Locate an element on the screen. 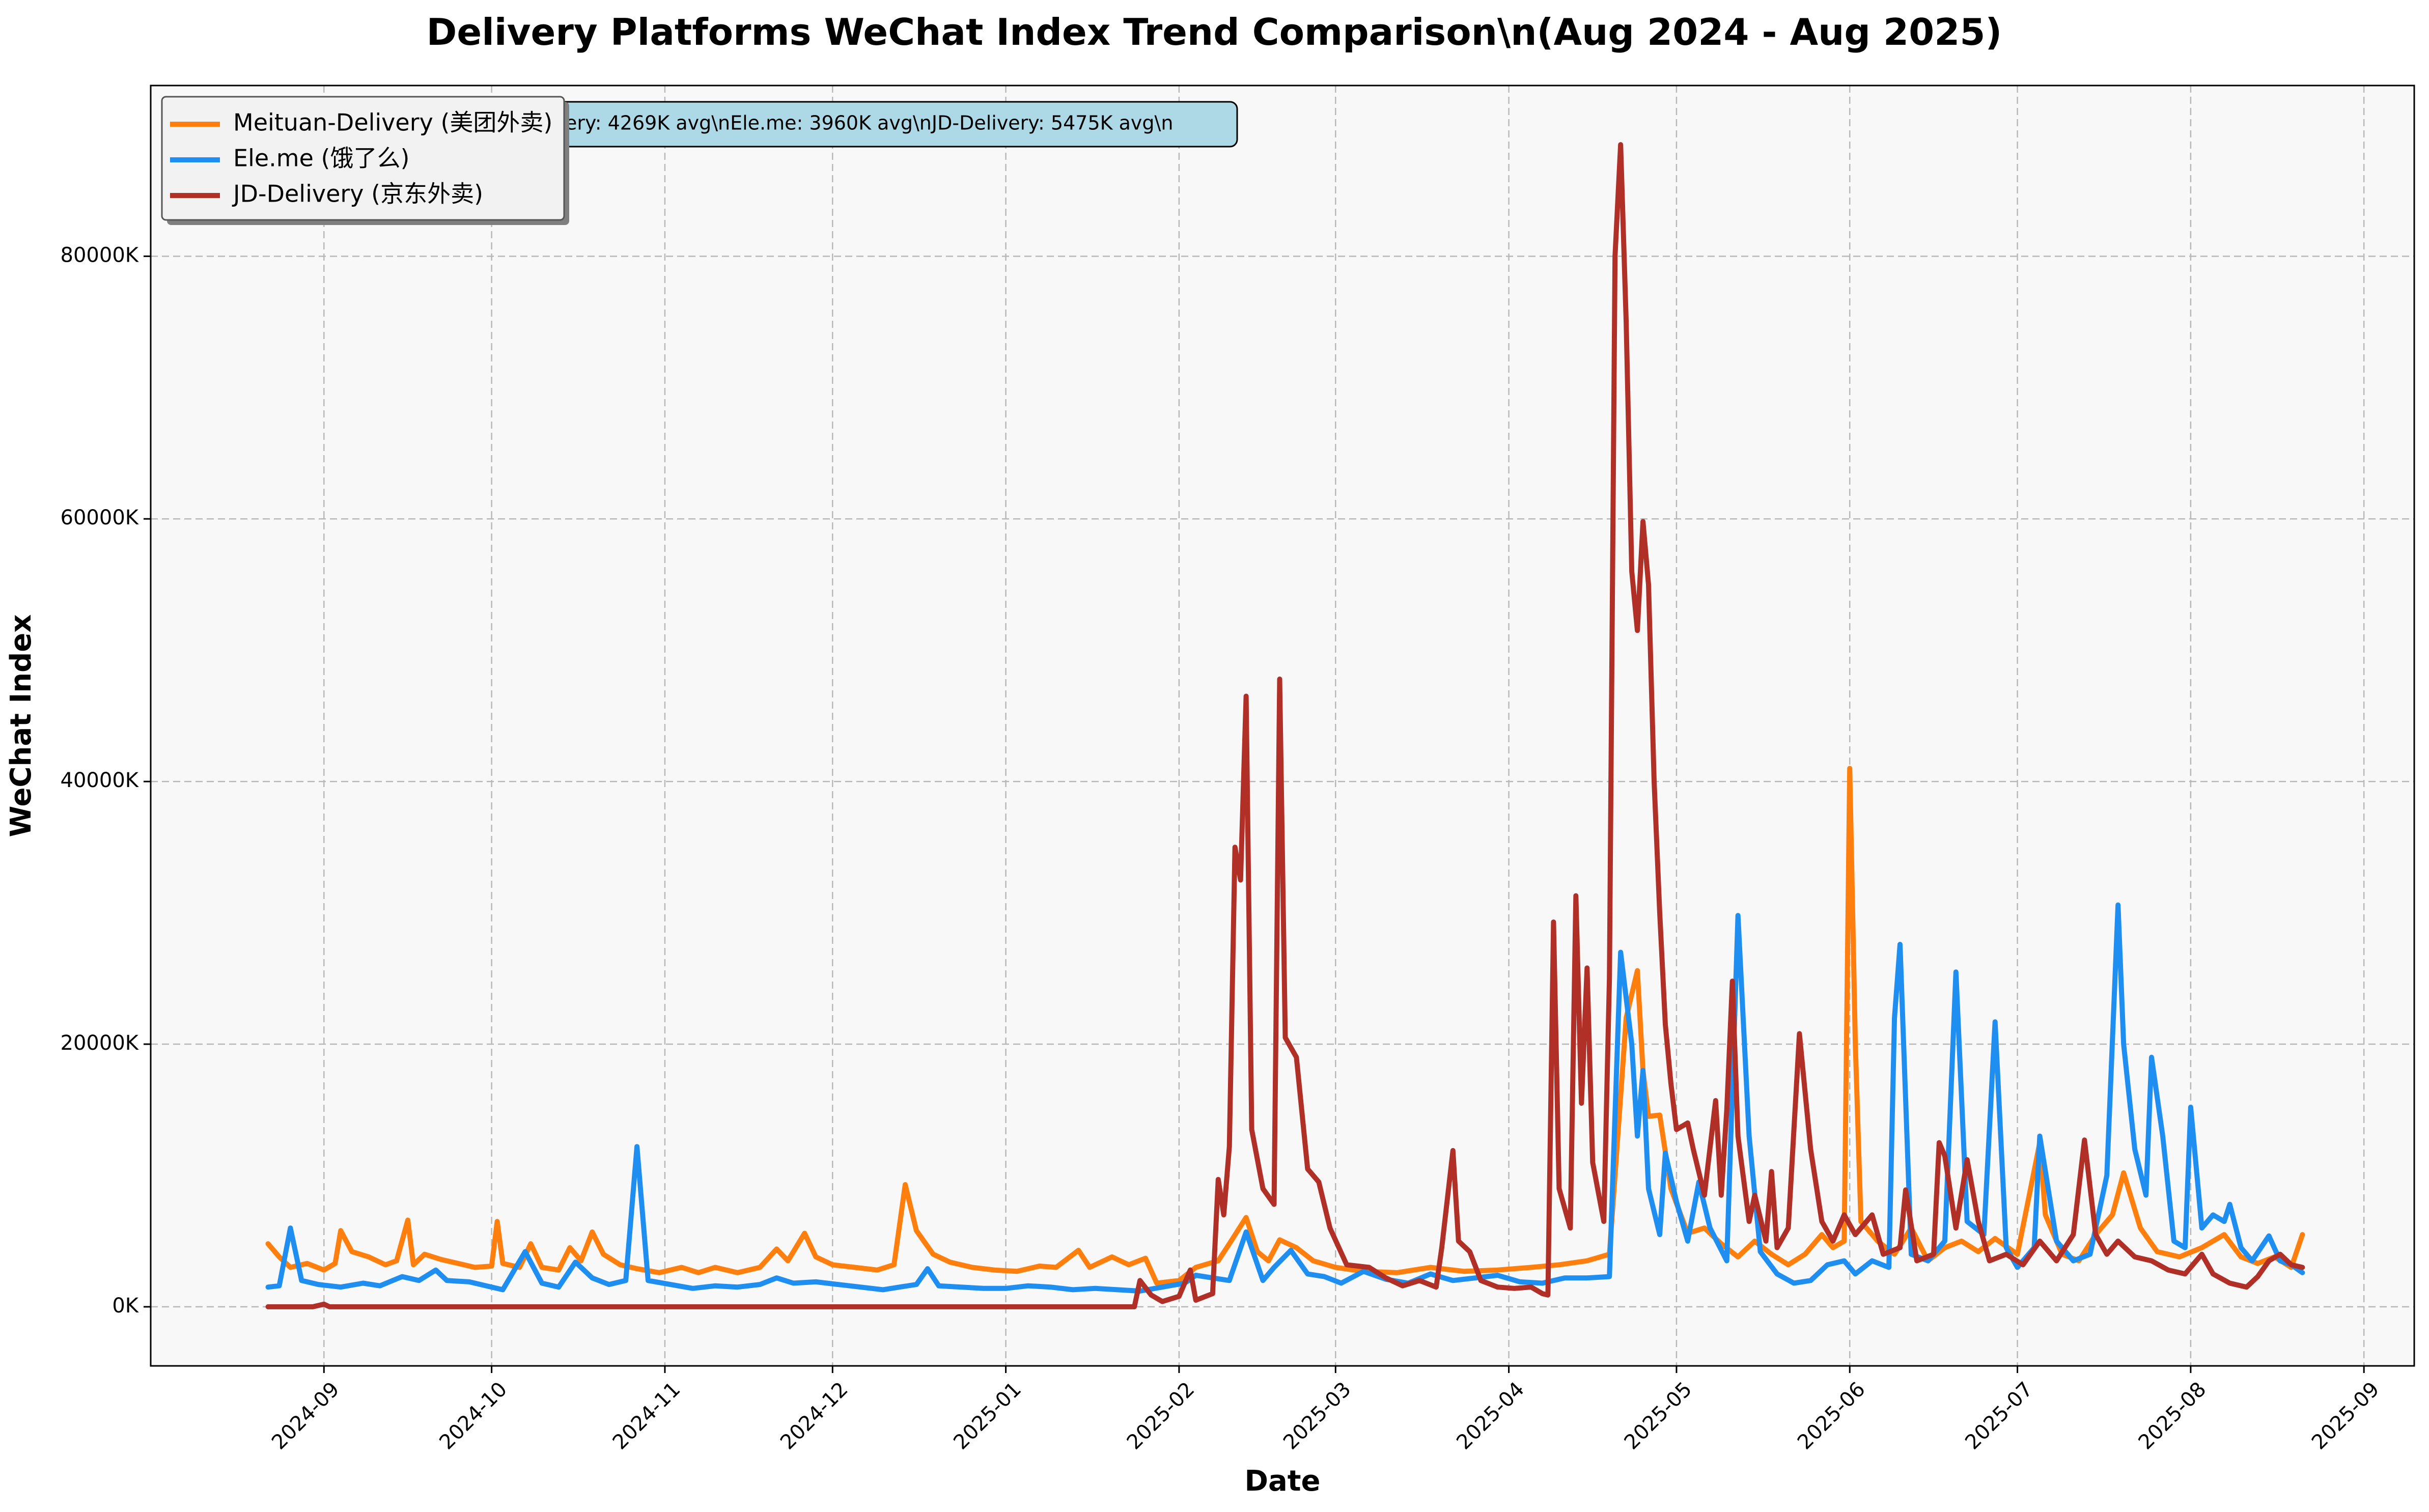 This screenshot has height=1512, width=2429. y-tick-label: 60000K is located at coordinates (100, 517).